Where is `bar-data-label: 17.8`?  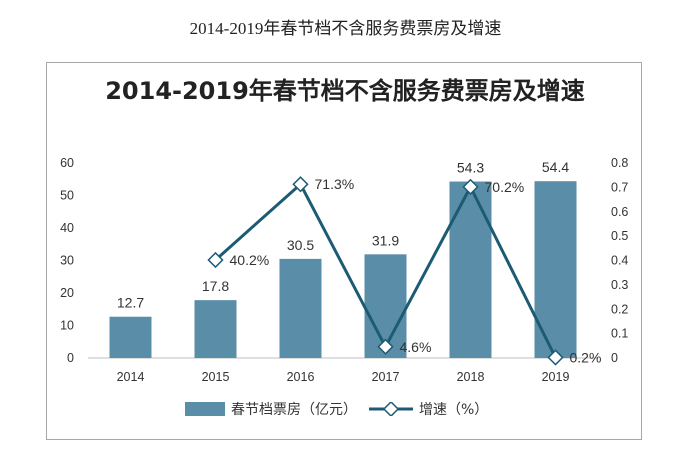 bar-data-label: 17.8 is located at coordinates (215, 286).